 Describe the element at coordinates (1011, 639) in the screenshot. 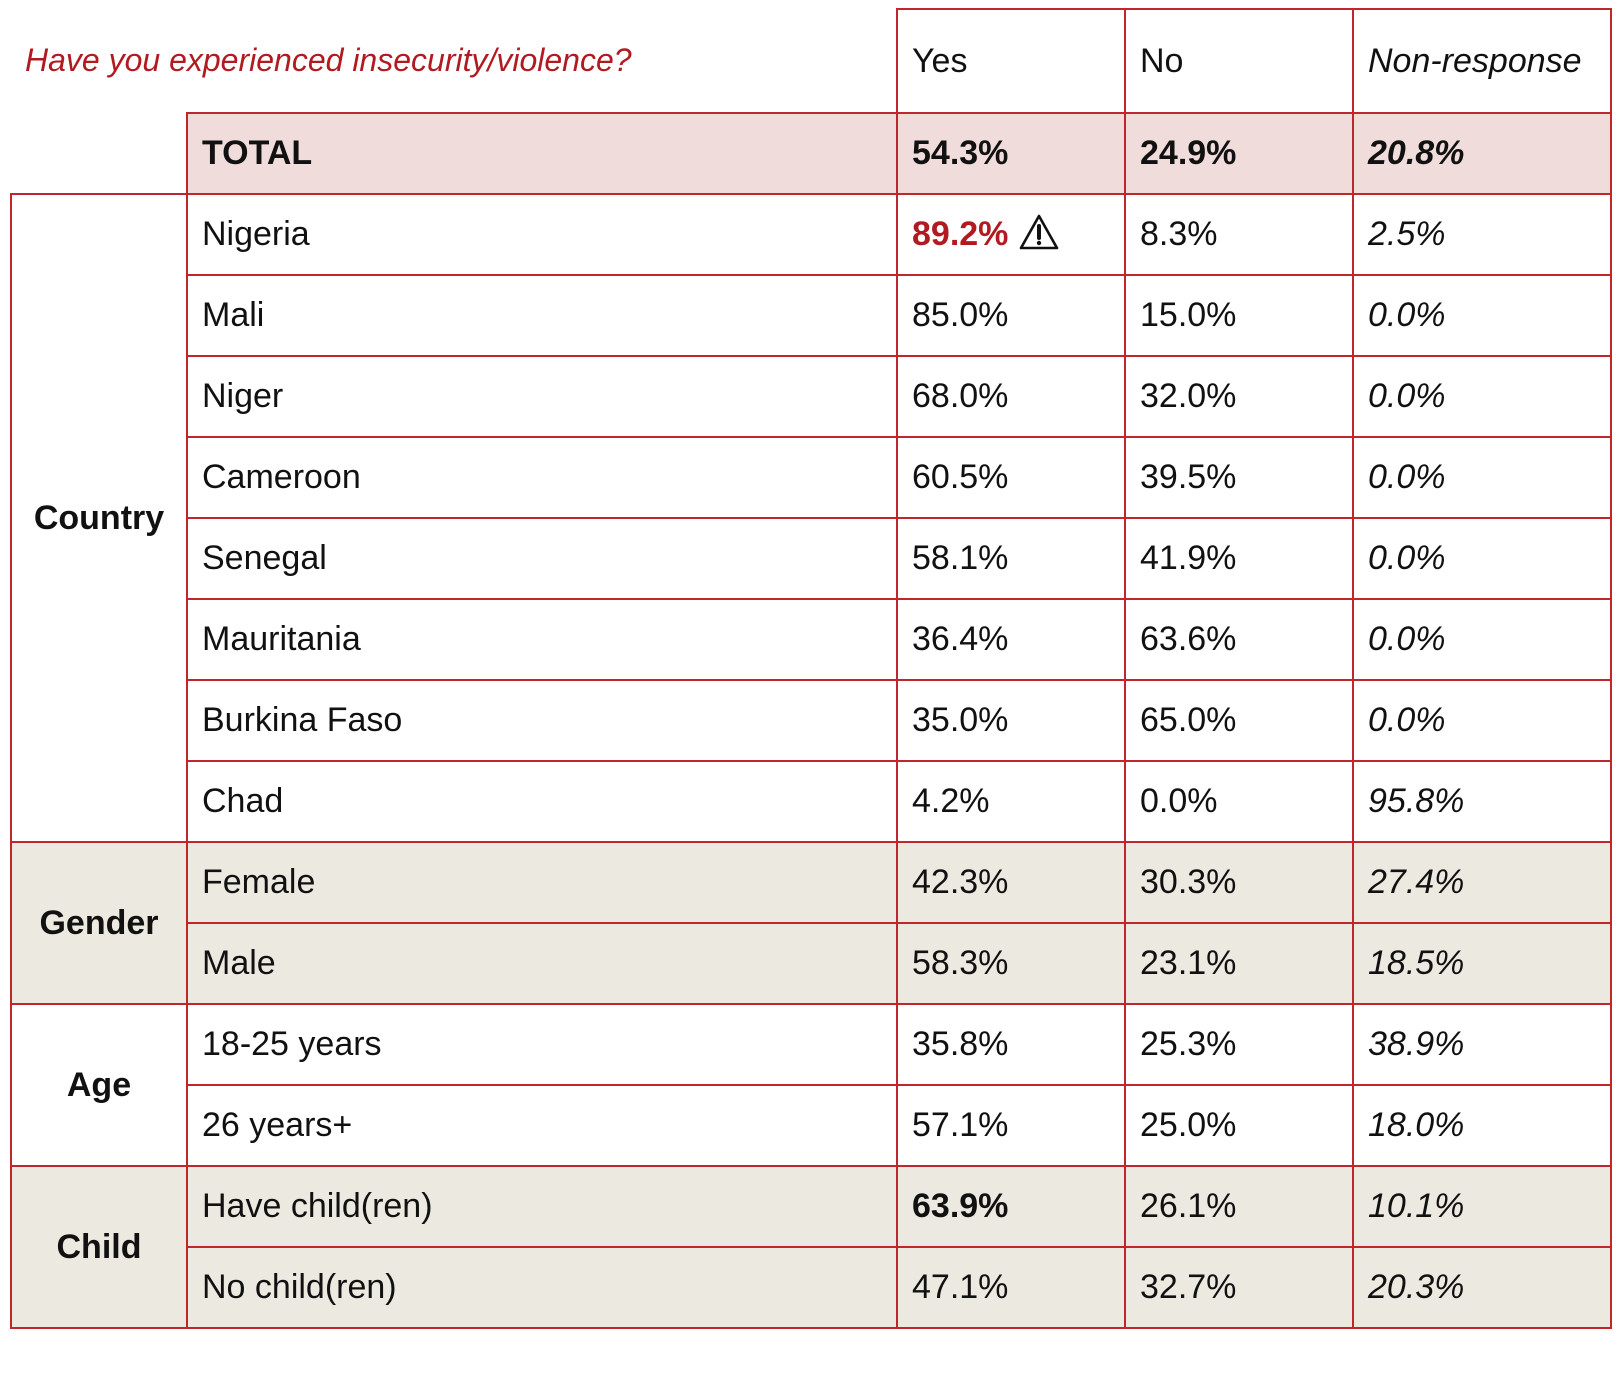

I see `cell-yes: 36.4%` at that location.